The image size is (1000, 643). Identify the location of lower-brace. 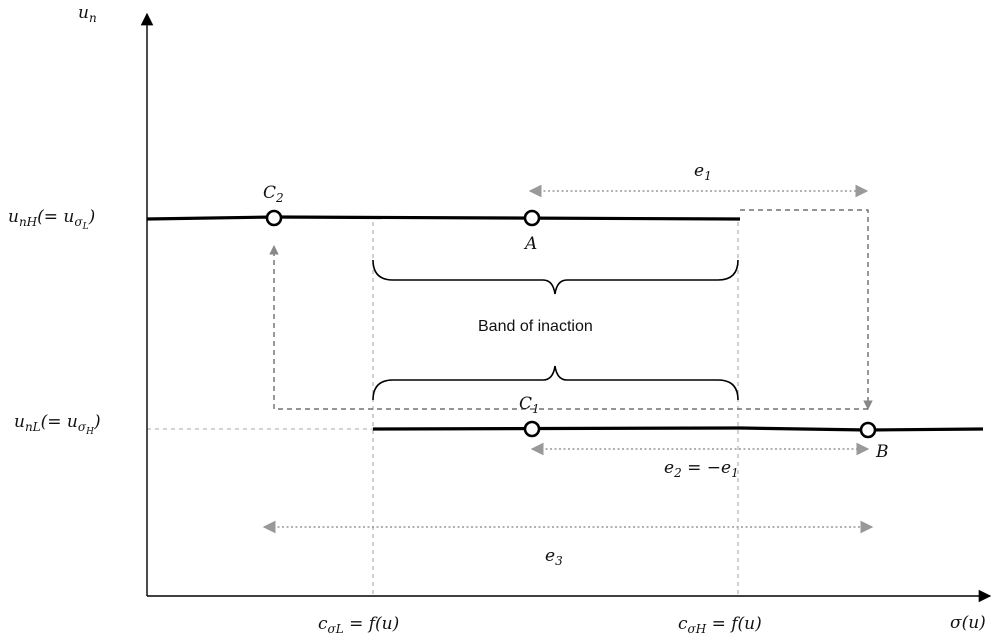
(555, 383).